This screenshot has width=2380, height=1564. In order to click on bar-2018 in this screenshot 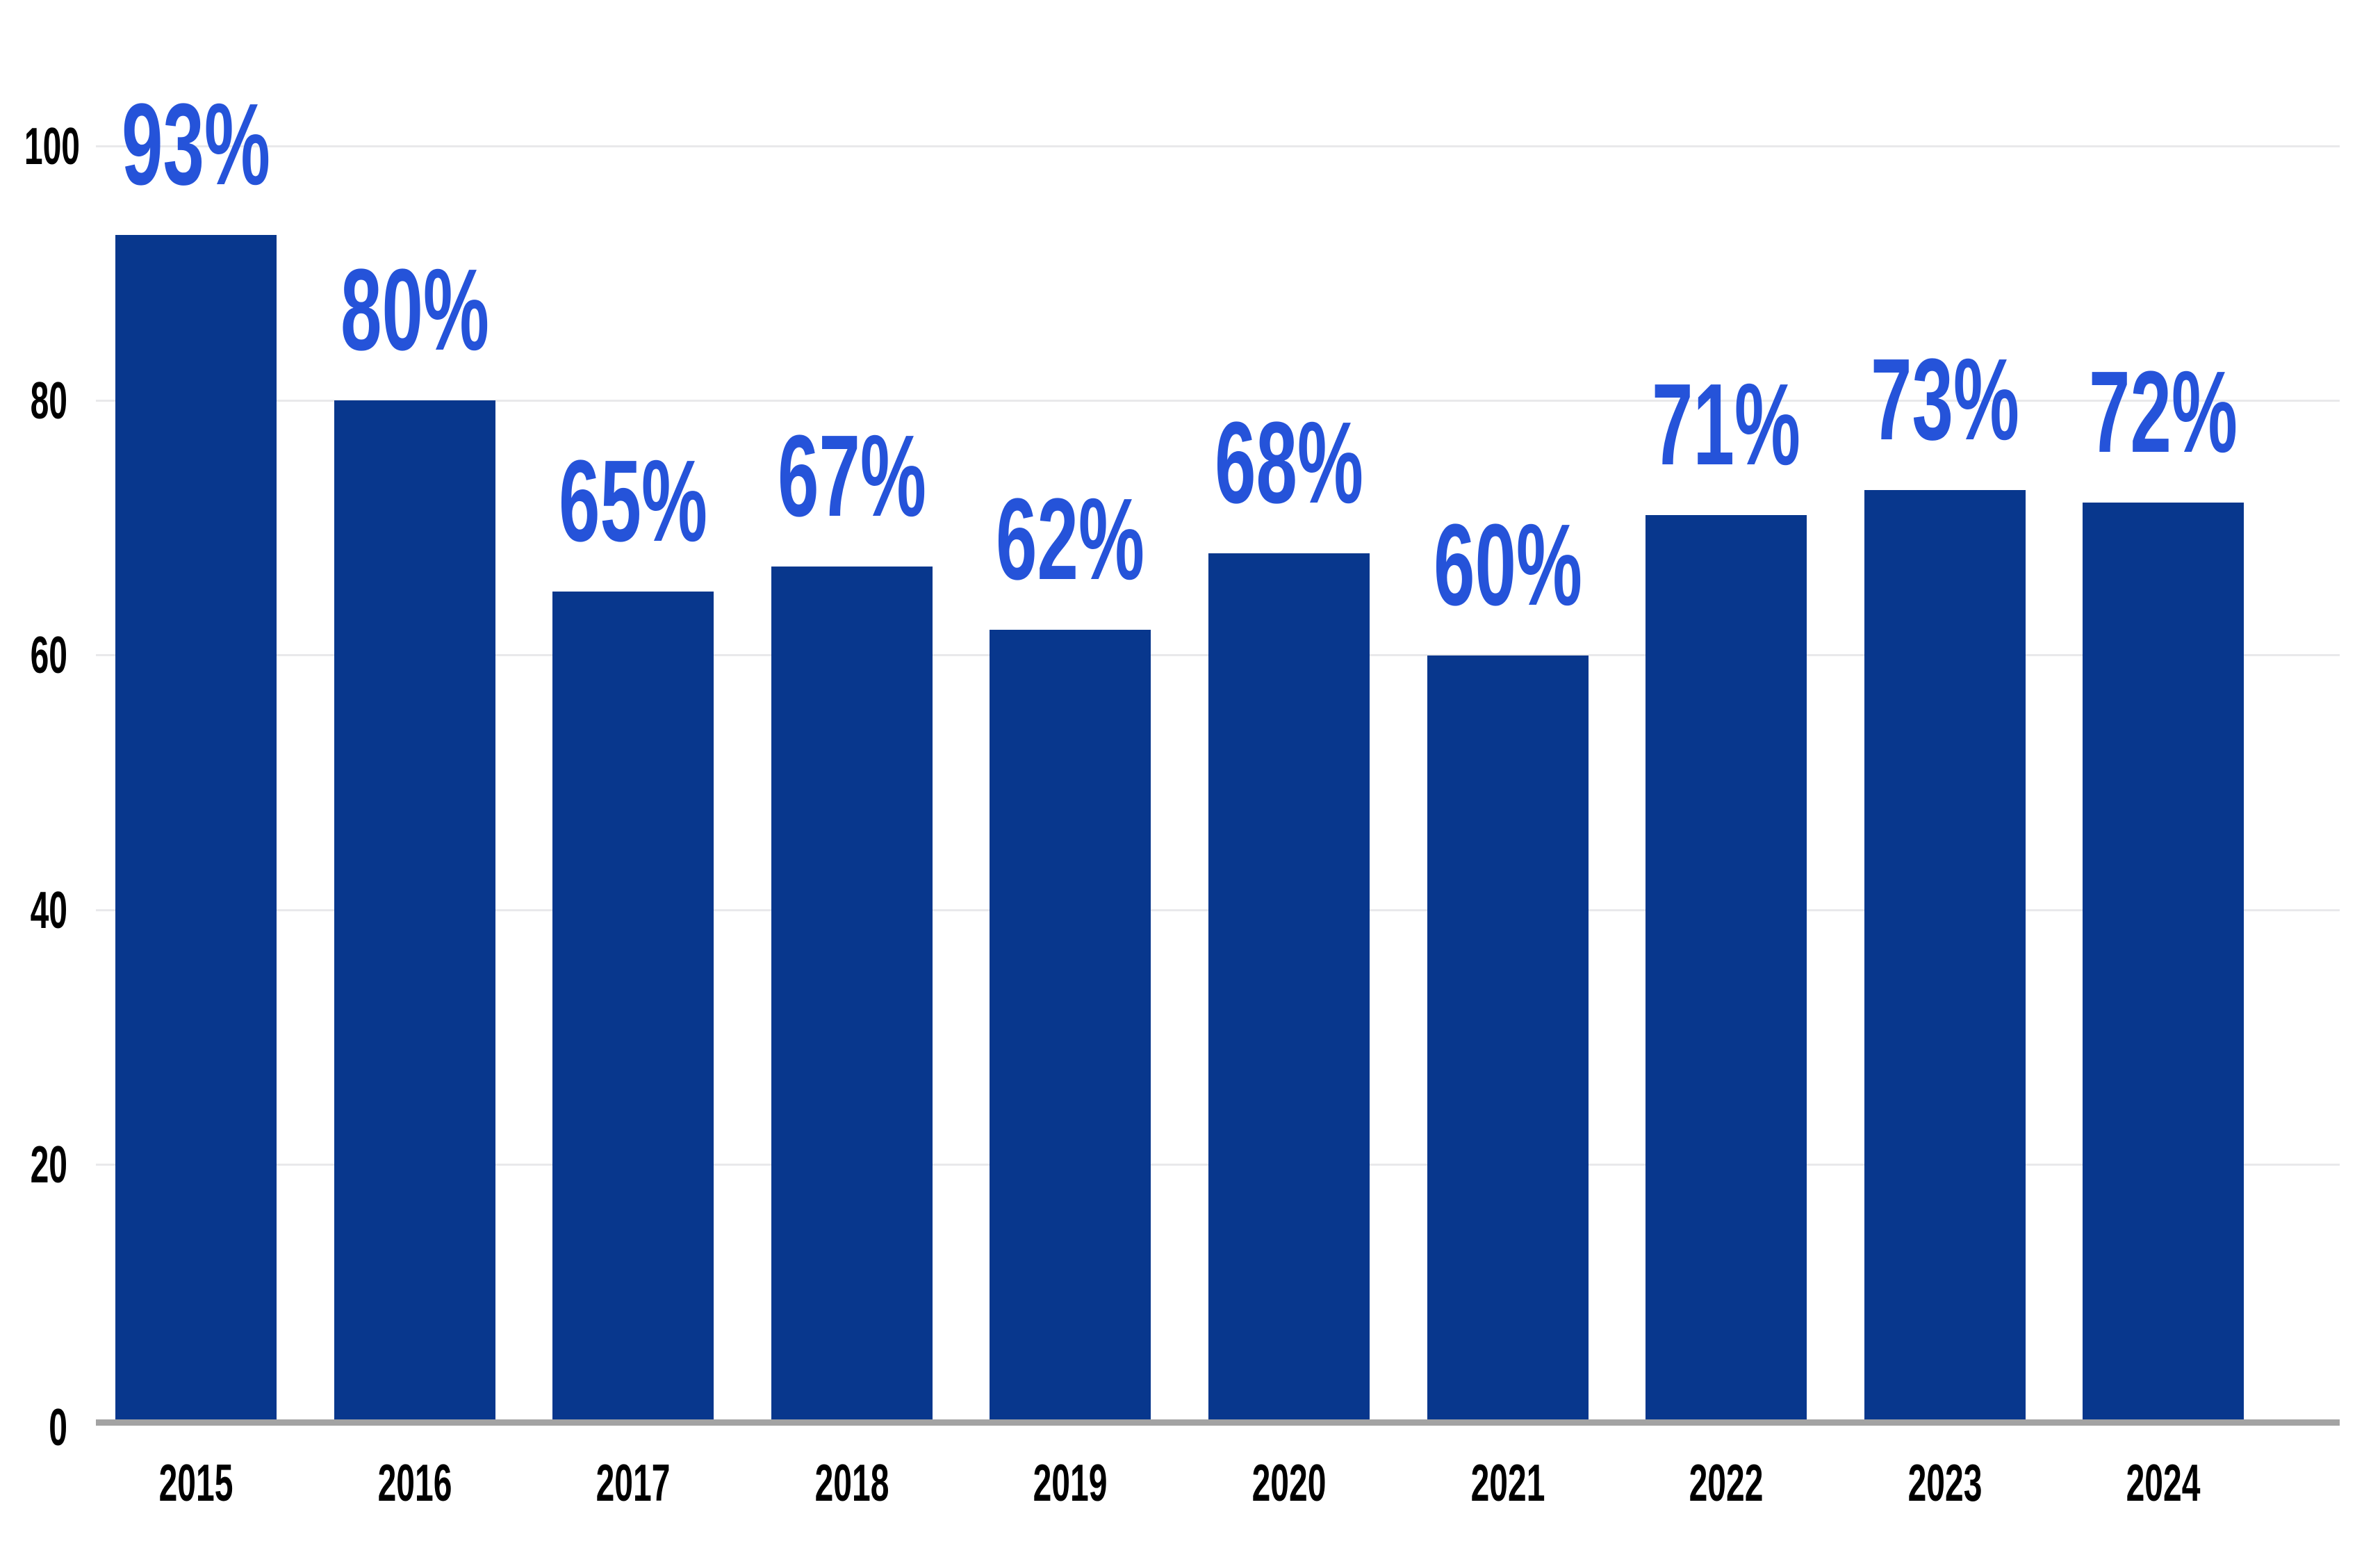, I will do `click(852, 993)`.